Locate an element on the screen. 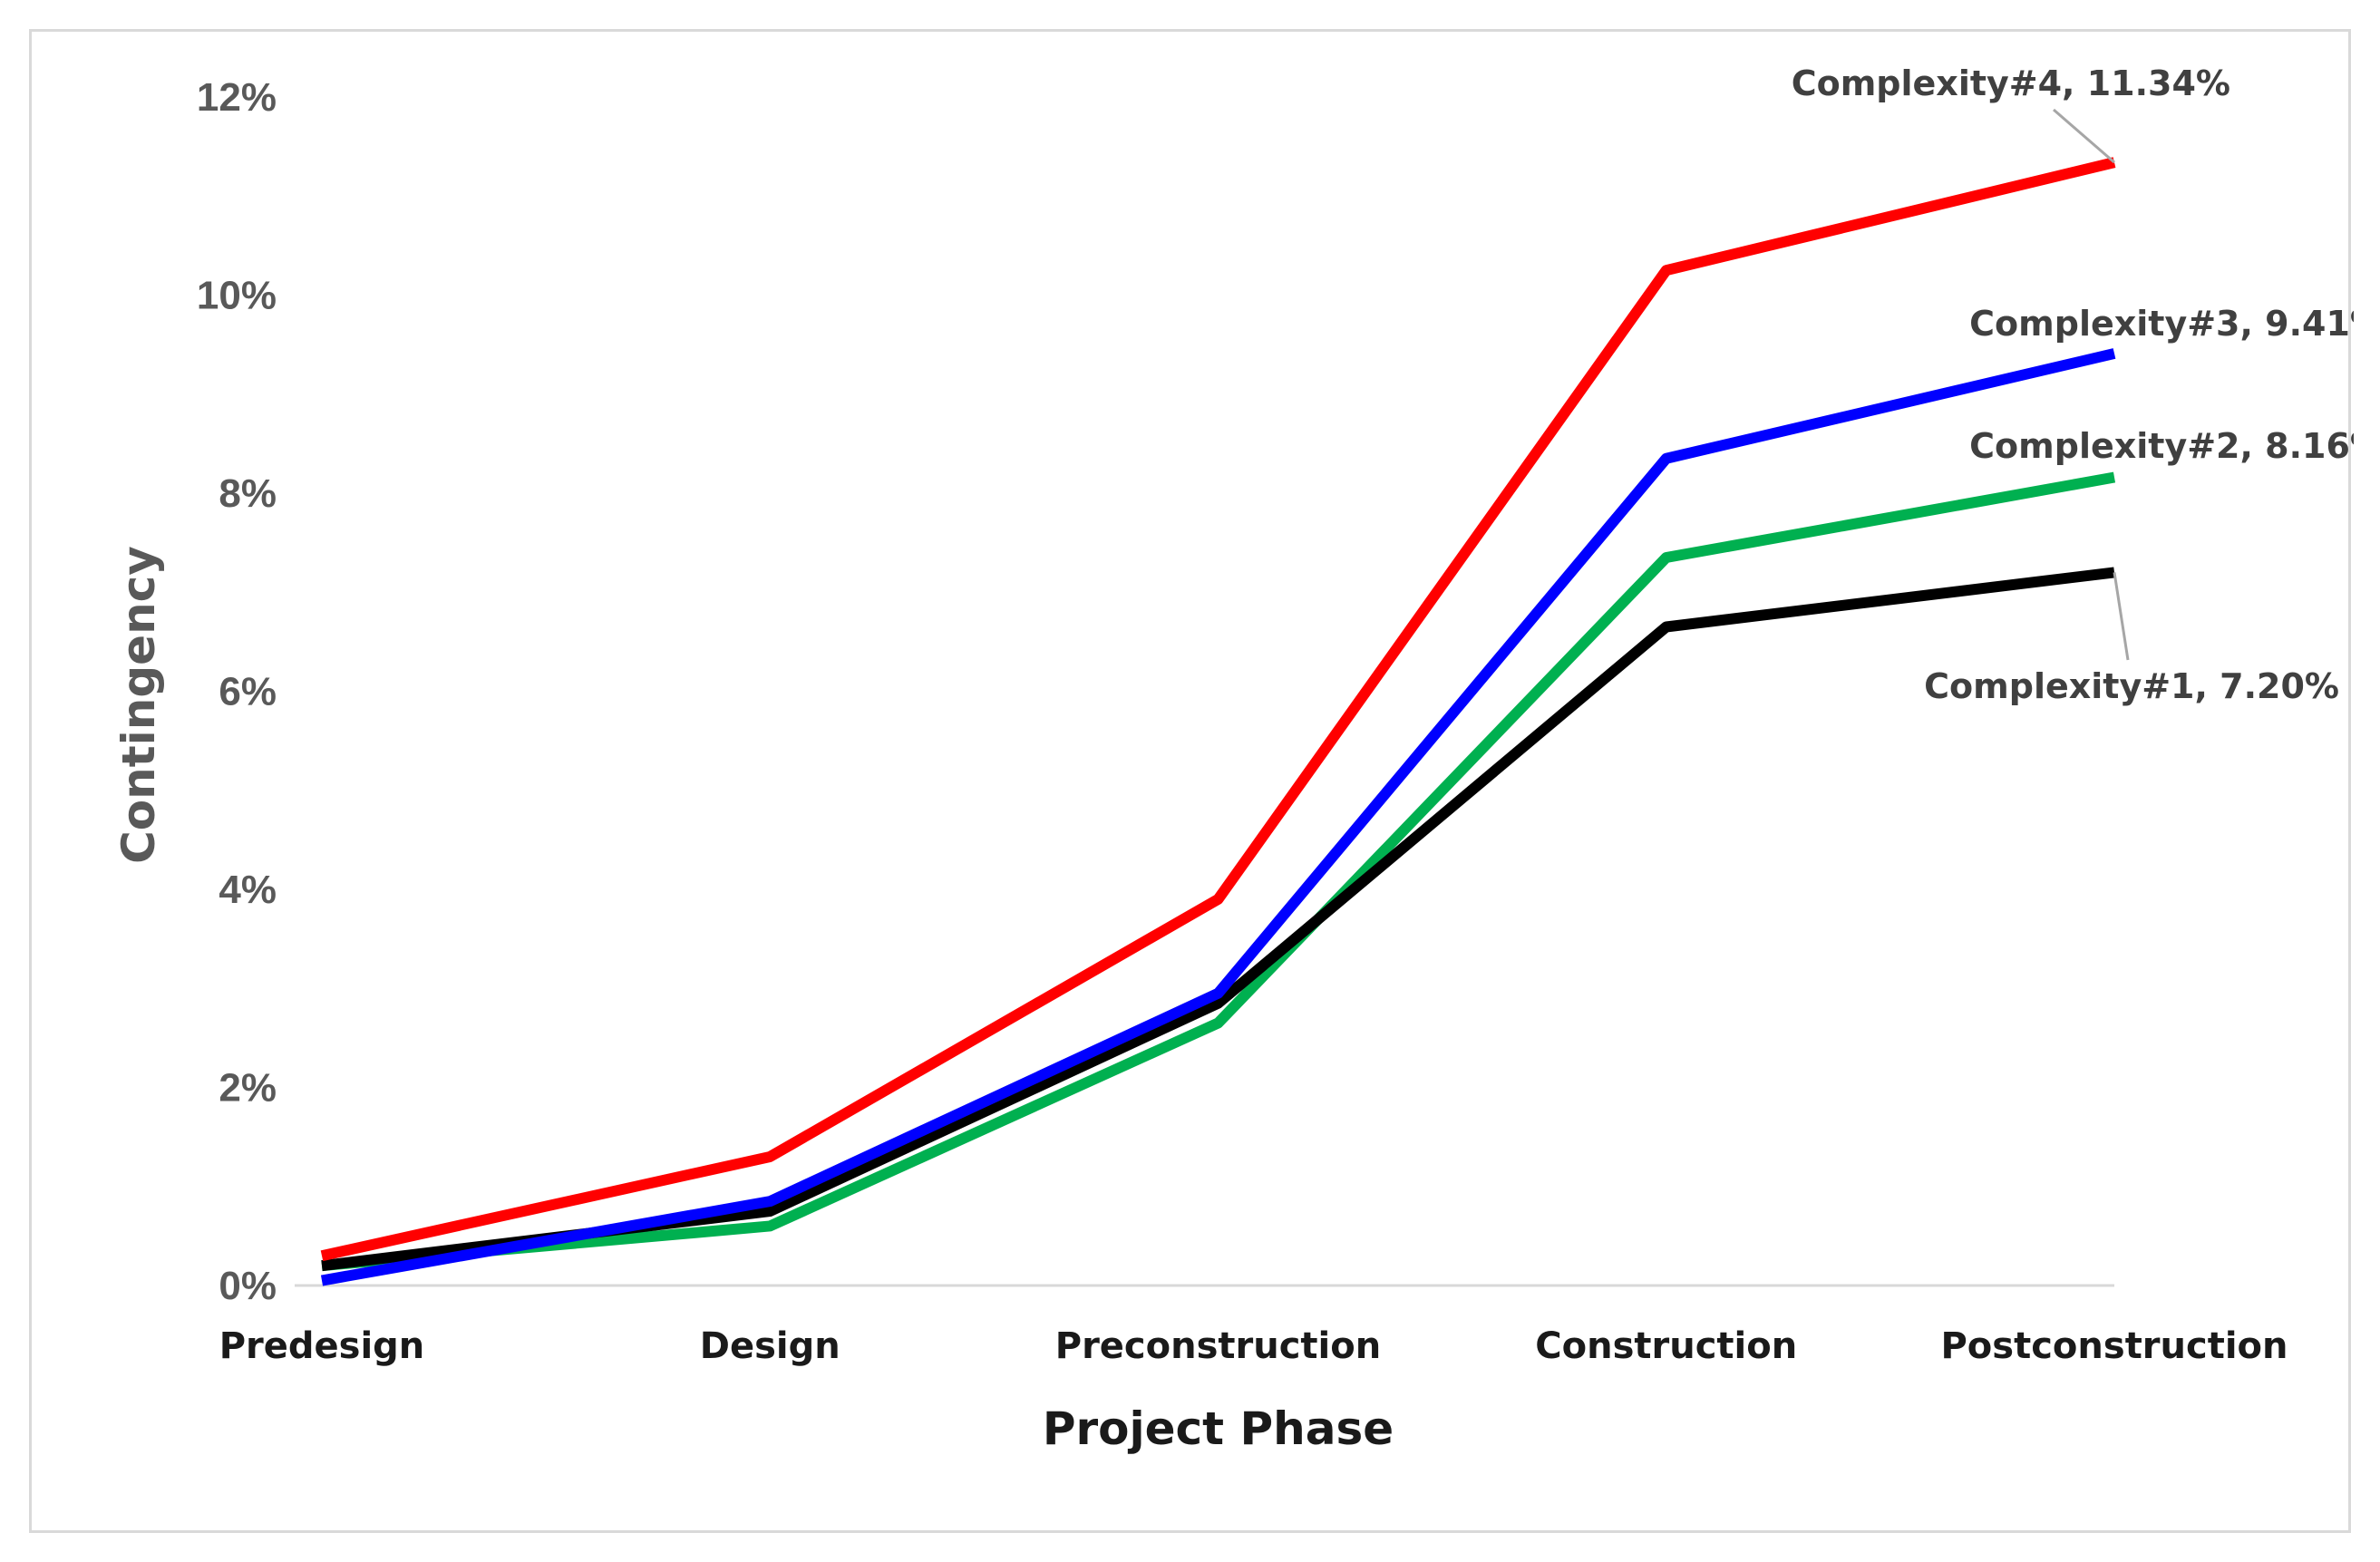 The width and height of the screenshot is (2380, 1562). x-tick-label: Design is located at coordinates (770, 1346).